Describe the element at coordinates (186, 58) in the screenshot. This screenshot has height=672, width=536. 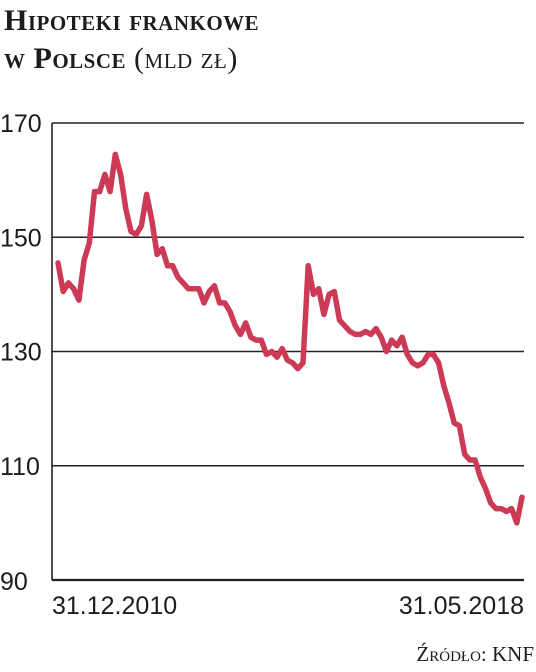
I see `chart-title-unit: (mld zł)` at that location.